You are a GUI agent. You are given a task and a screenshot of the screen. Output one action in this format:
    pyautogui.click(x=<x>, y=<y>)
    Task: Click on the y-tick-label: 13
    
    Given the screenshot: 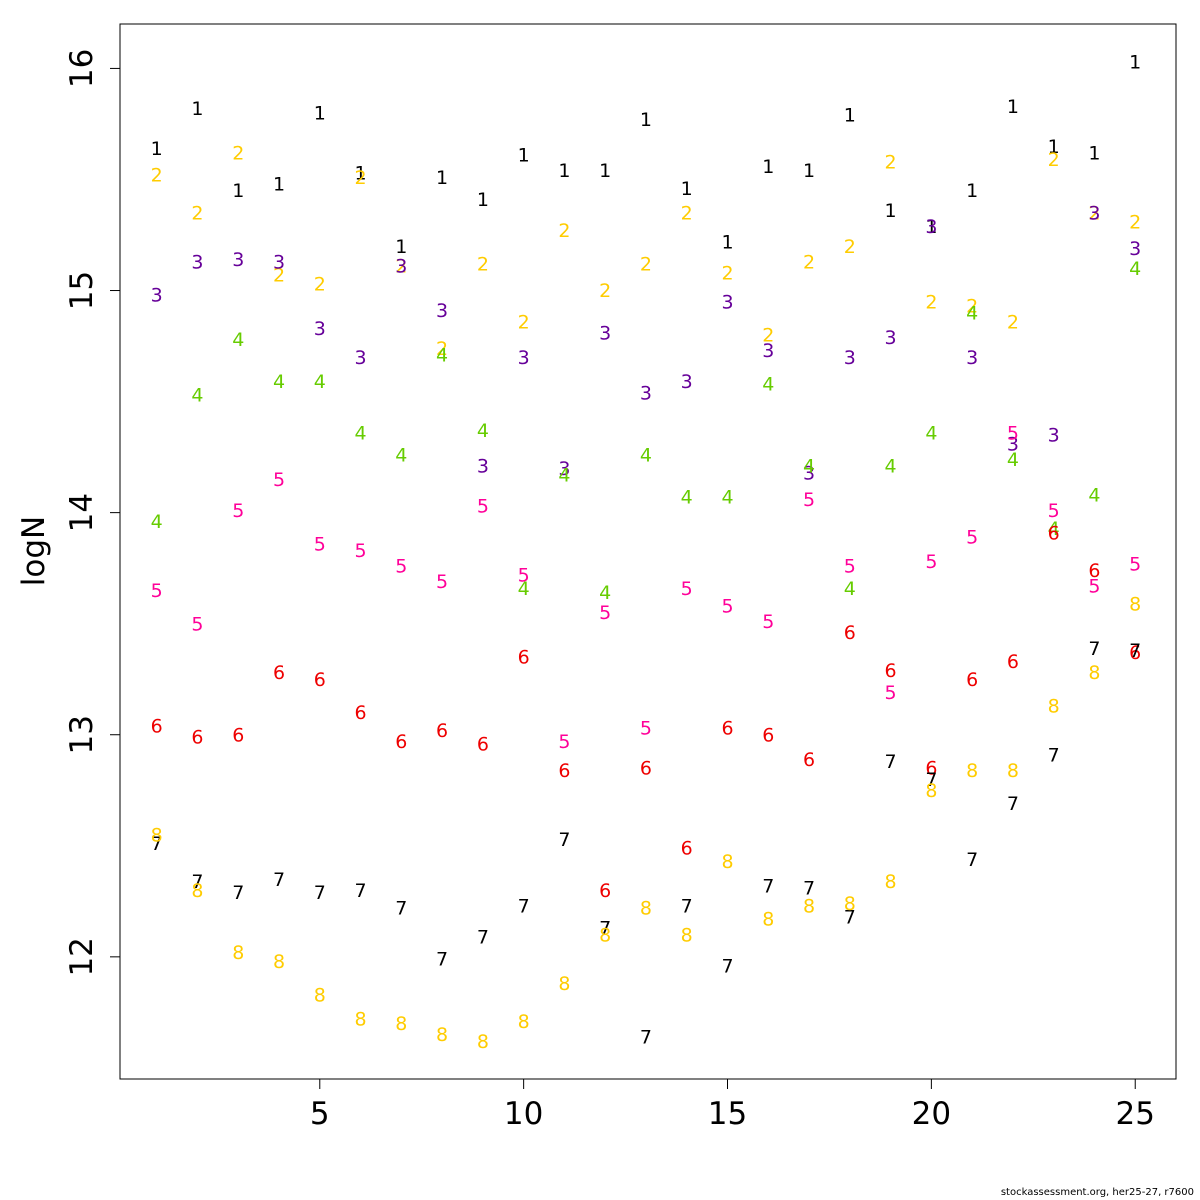 What is the action you would take?
    pyautogui.click(x=82, y=734)
    